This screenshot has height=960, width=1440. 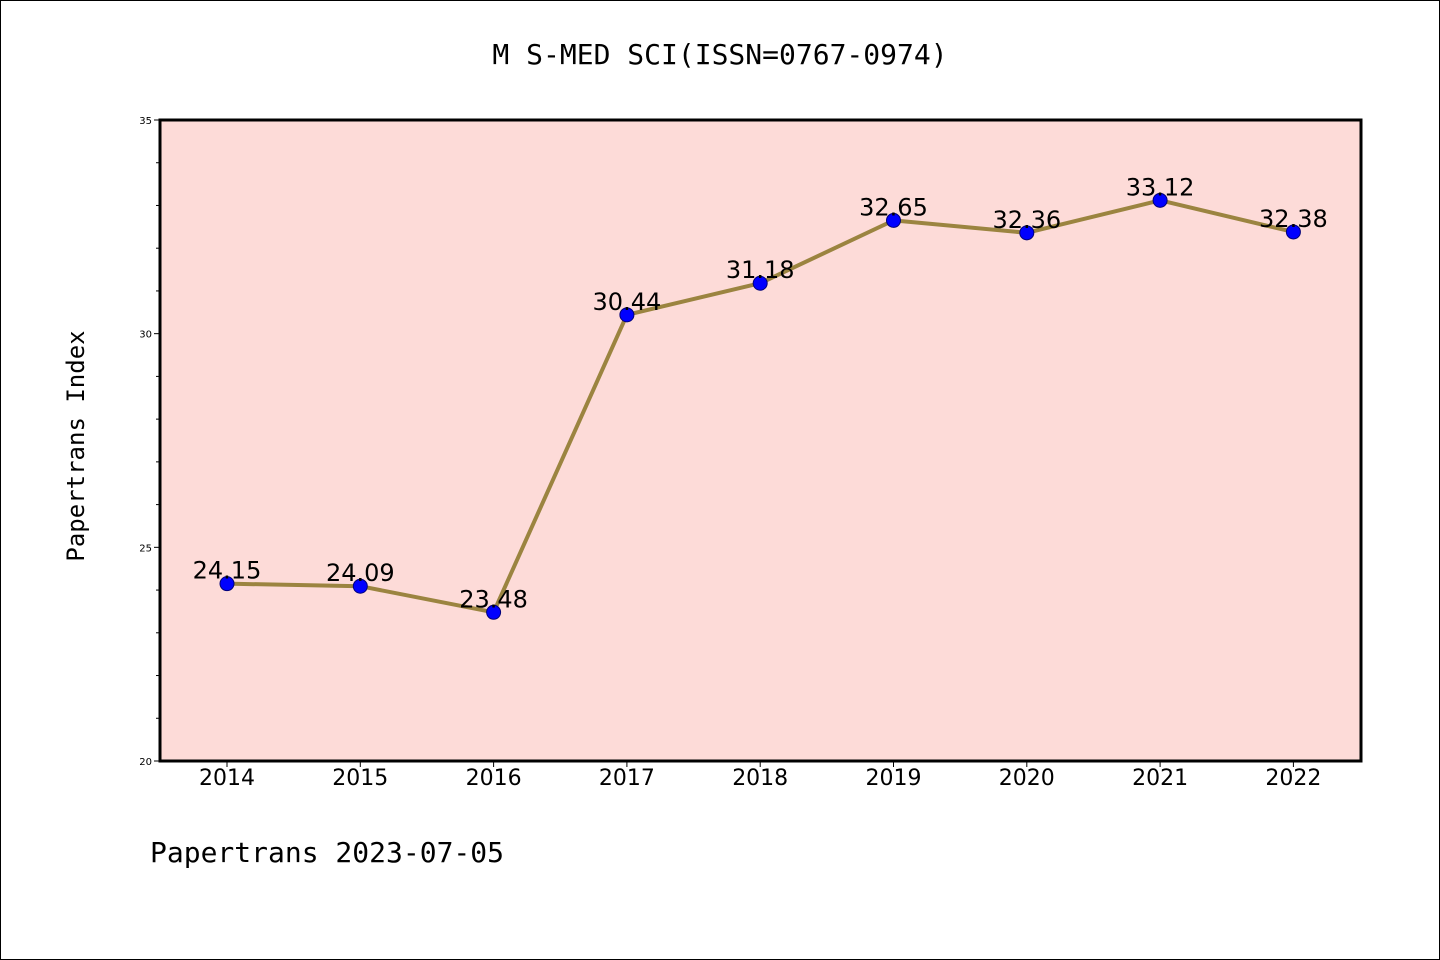 I want to click on y-tick-label: 25, so click(x=145, y=548).